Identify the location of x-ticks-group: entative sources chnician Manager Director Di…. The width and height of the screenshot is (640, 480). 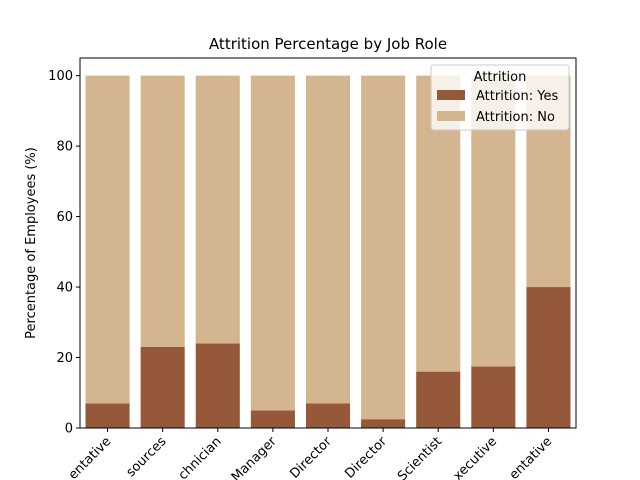
(310, 454).